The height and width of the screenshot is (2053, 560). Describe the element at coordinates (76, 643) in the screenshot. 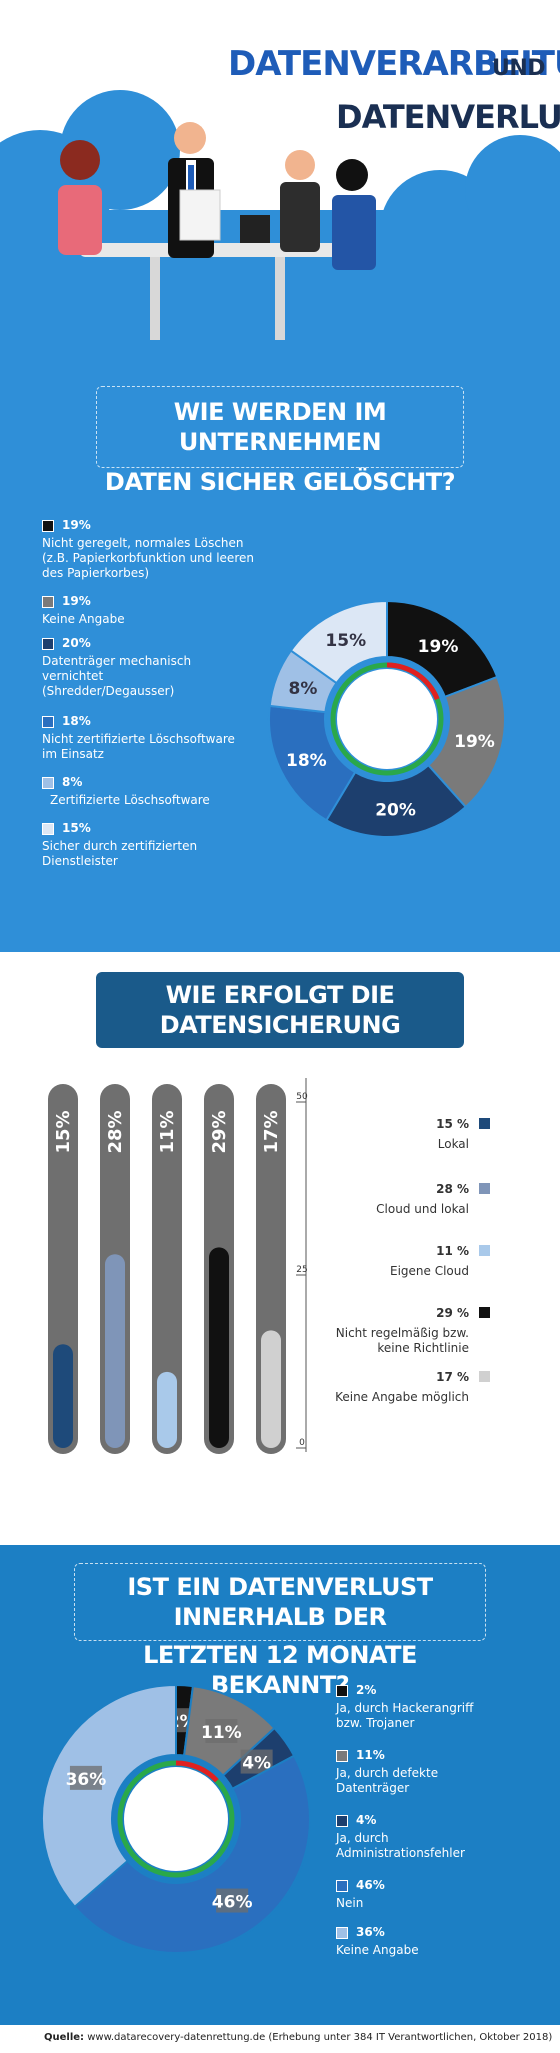

I see `legend-pct: 20%` at that location.